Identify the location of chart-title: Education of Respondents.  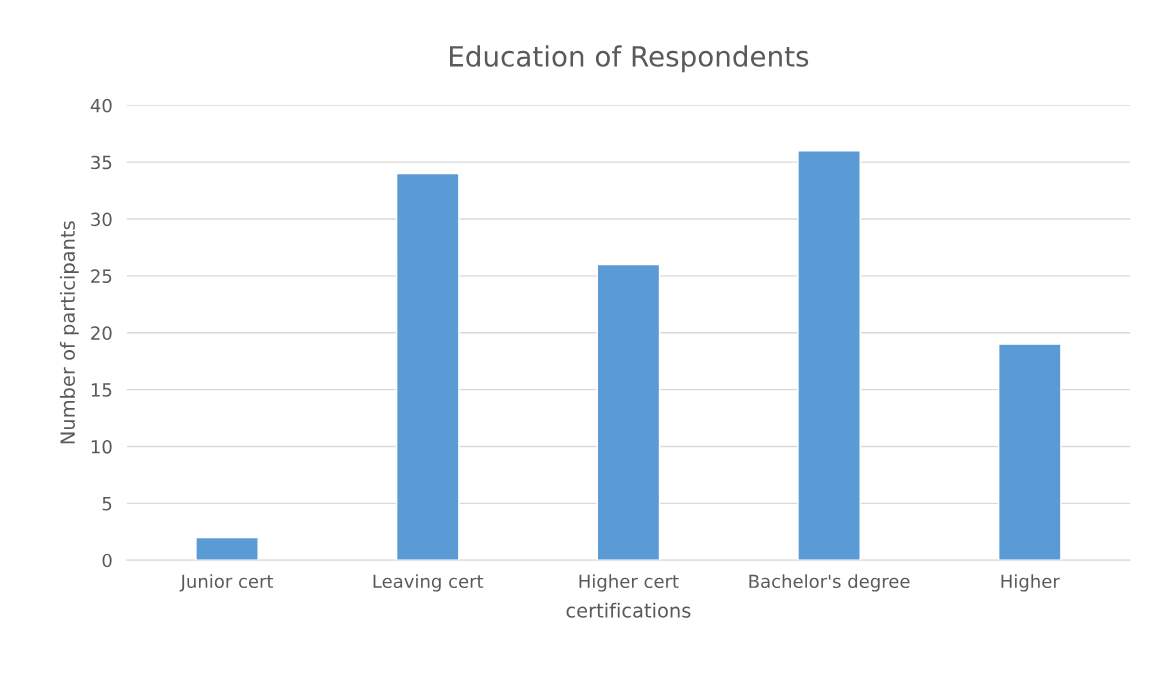
(629, 59).